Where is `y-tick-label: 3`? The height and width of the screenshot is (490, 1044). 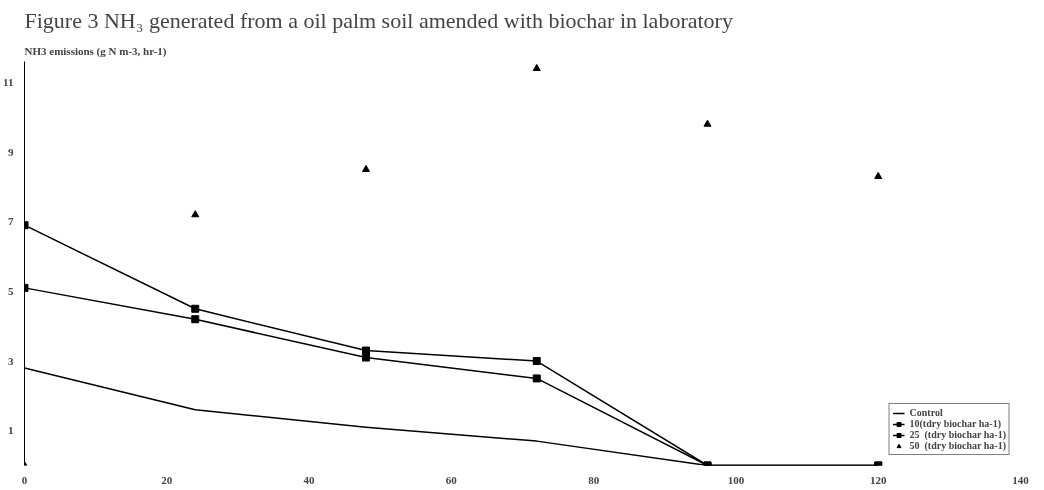 y-tick-label: 3 is located at coordinates (11, 360).